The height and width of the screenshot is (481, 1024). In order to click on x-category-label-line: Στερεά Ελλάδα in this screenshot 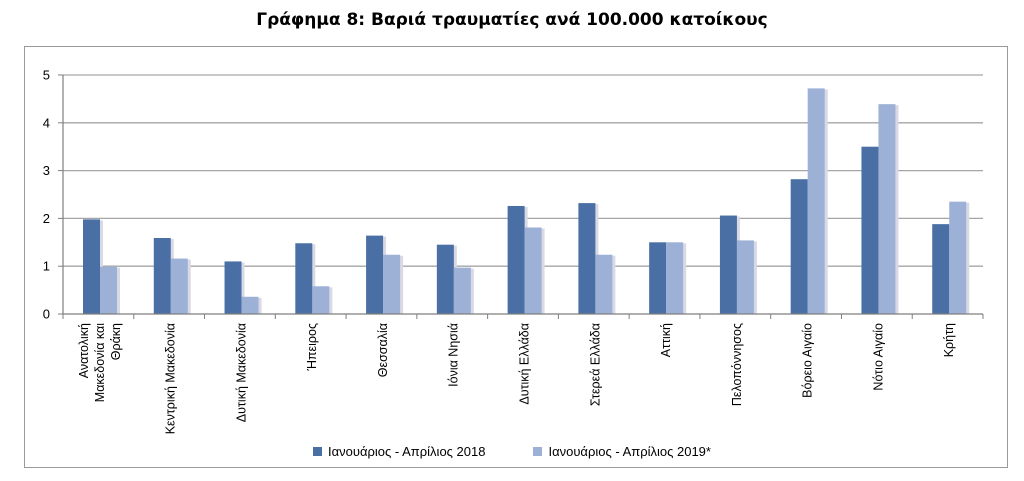, I will do `click(595, 364)`.